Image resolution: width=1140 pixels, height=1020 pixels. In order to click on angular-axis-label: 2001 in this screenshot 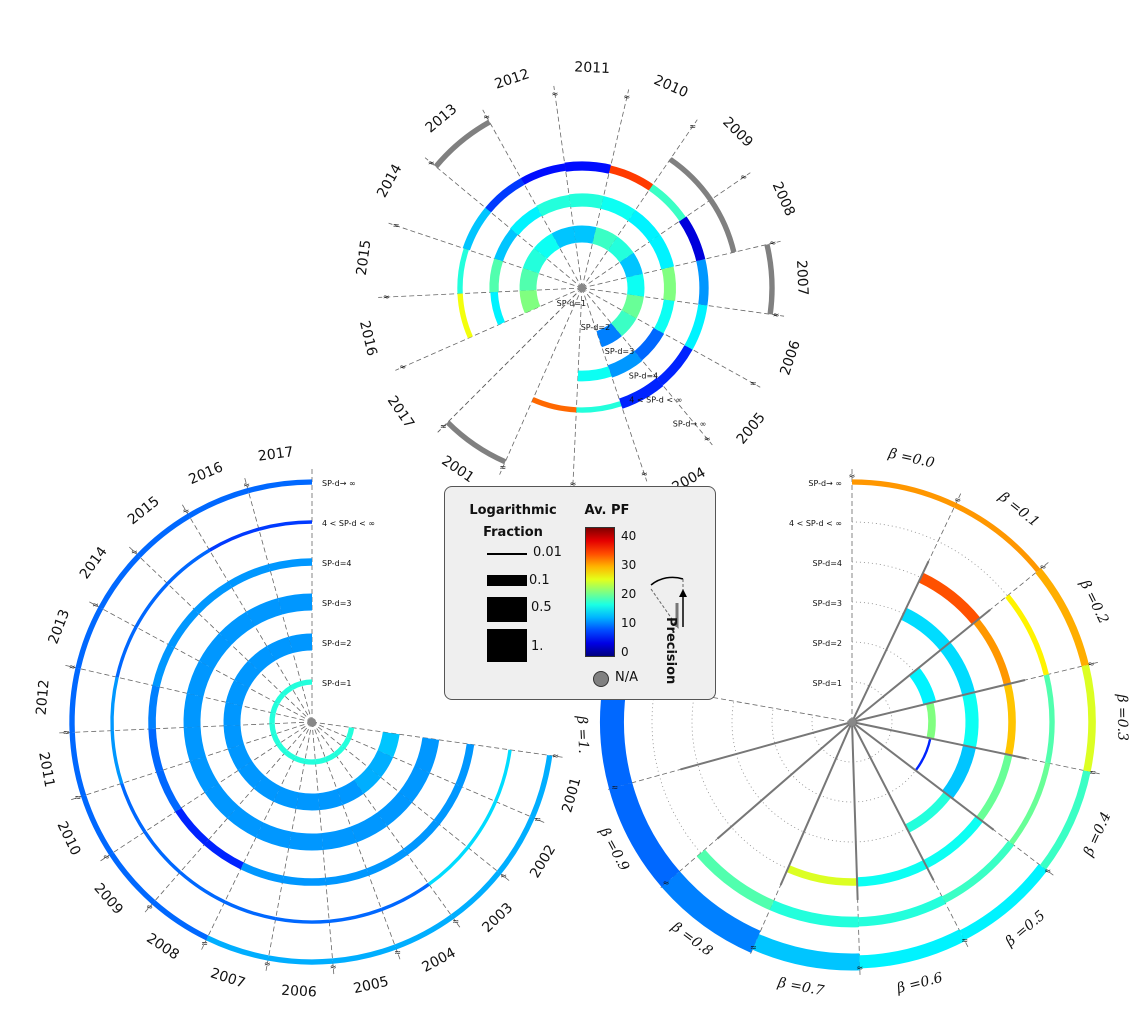, I will do `click(571, 795)`.